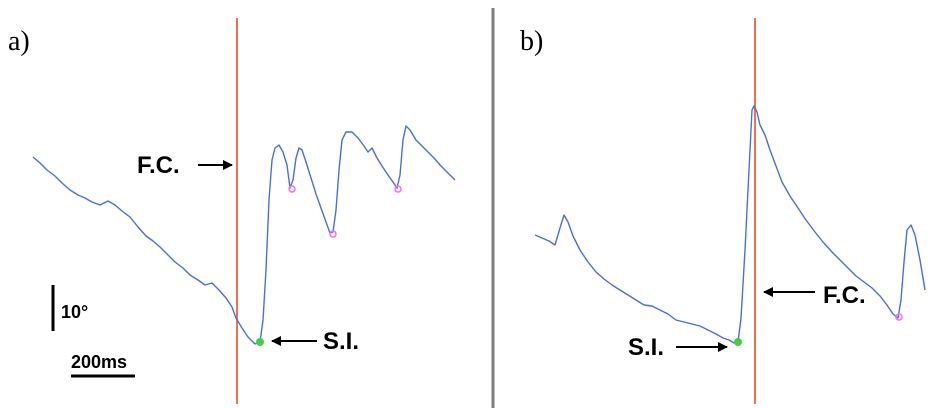  I want to click on scalebar-time-label: 200ms, so click(99, 362).